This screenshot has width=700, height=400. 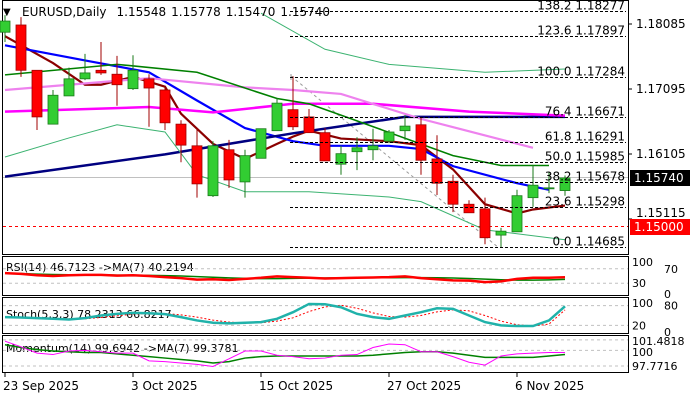 I want to click on chart-header: EURUSD,Daily 1.15548 1.15778 1.15470 1.15740, so click(x=176, y=12).